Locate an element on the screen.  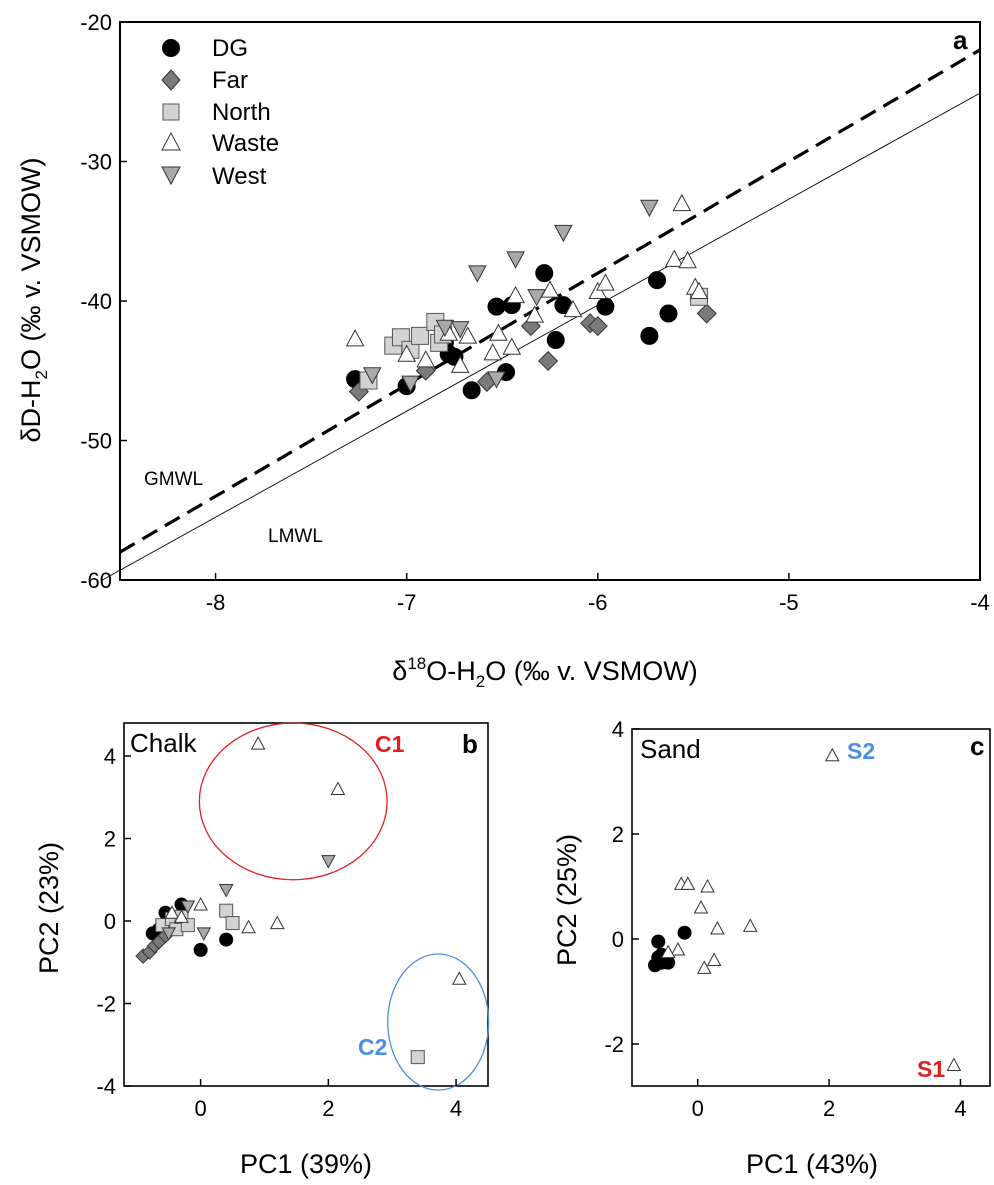
panel-b-y-tick-label: 0 is located at coordinates (110, 921).